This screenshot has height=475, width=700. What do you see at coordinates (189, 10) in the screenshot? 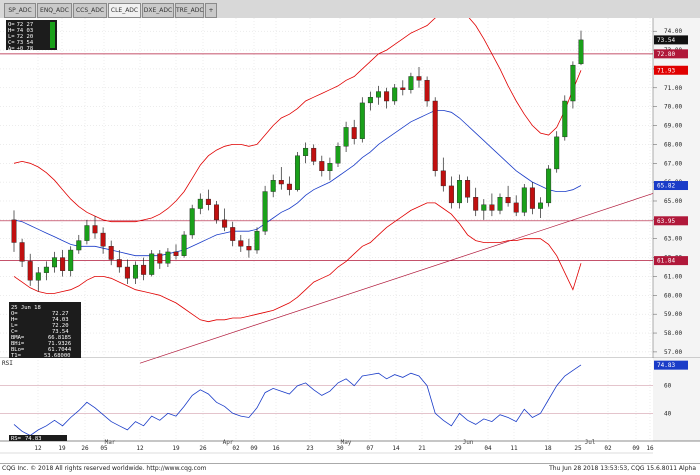
I see `tab-tre-adc: TRE_ADC` at bounding box center [189, 10].